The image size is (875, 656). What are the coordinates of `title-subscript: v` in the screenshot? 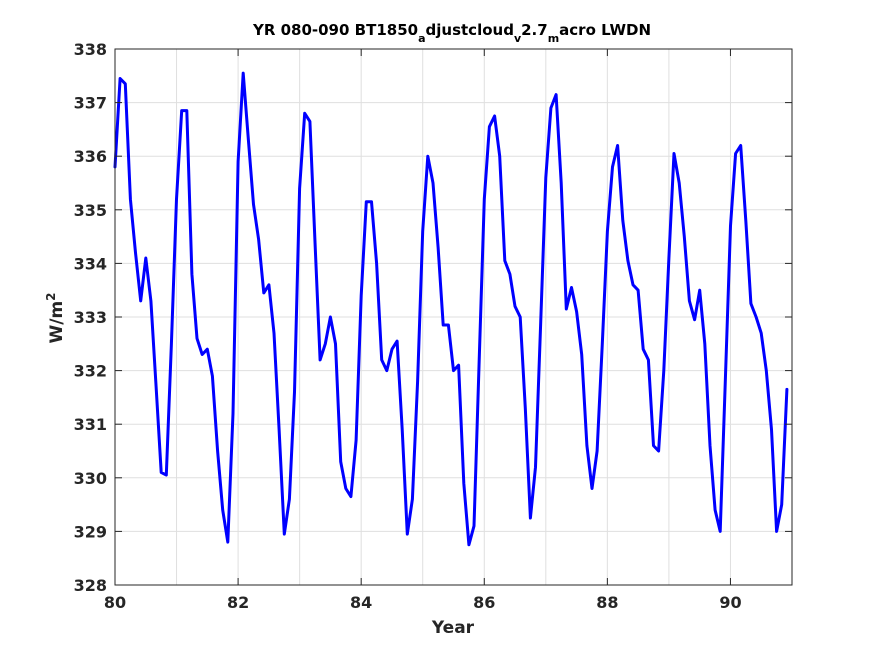 It's located at (518, 38).